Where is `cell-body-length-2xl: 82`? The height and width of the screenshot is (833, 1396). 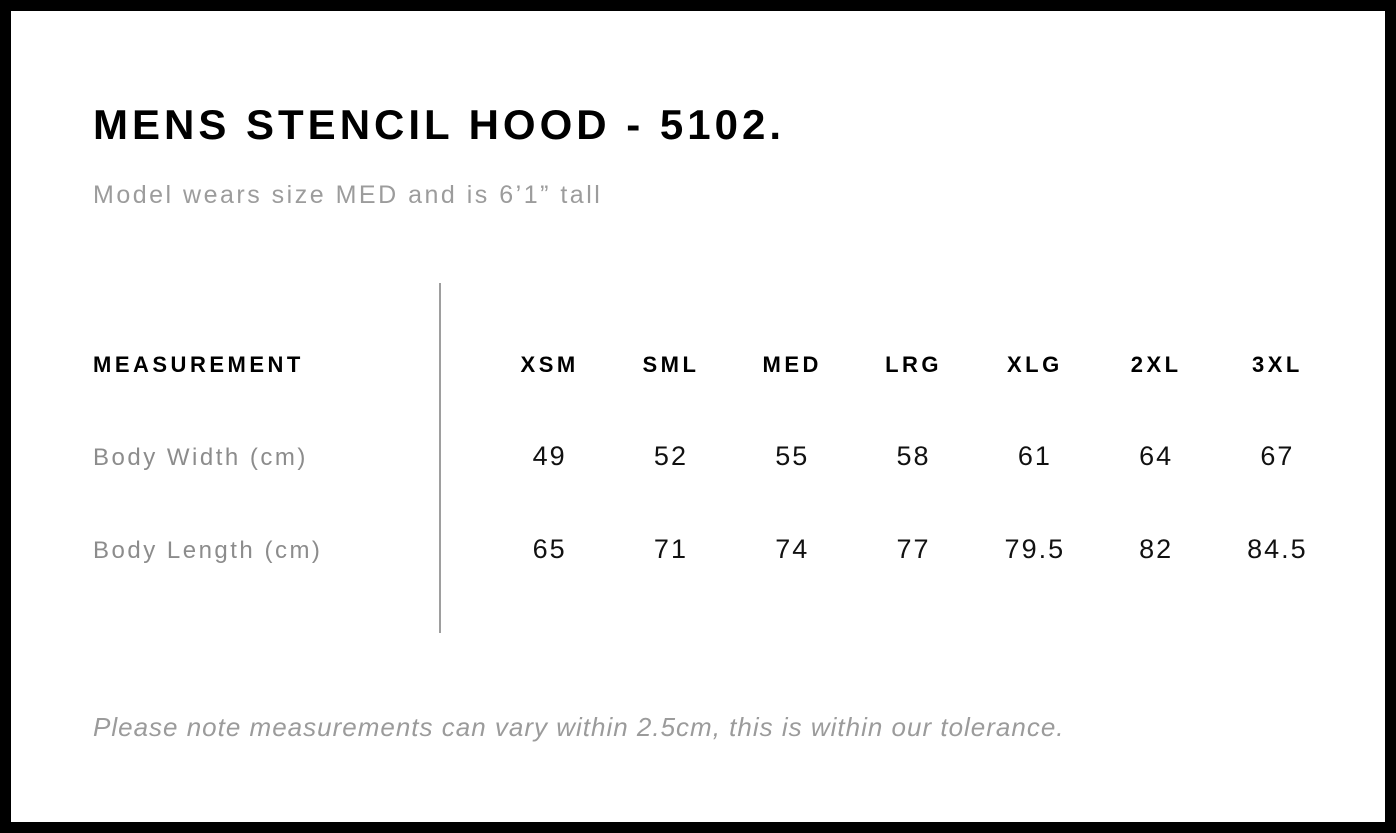 cell-body-length-2xl: 82 is located at coordinates (1156, 549).